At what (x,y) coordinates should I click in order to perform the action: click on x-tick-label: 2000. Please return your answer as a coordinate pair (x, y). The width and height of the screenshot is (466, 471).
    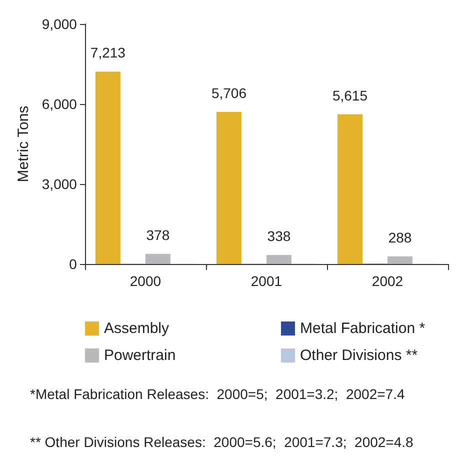
    Looking at the image, I should click on (146, 281).